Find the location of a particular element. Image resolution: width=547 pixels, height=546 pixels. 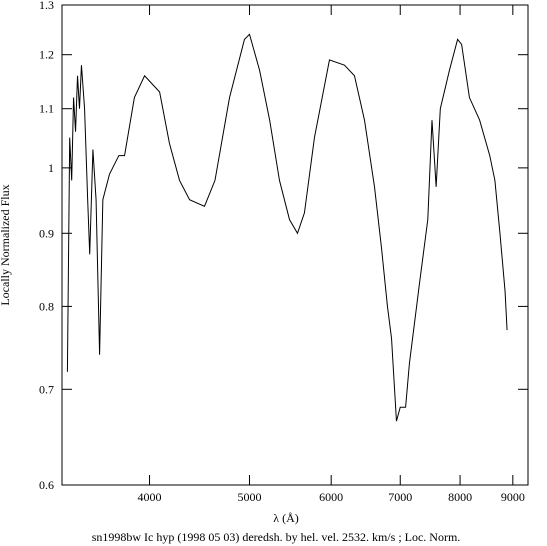

y-tick-label: 1.2 is located at coordinates (46, 55).